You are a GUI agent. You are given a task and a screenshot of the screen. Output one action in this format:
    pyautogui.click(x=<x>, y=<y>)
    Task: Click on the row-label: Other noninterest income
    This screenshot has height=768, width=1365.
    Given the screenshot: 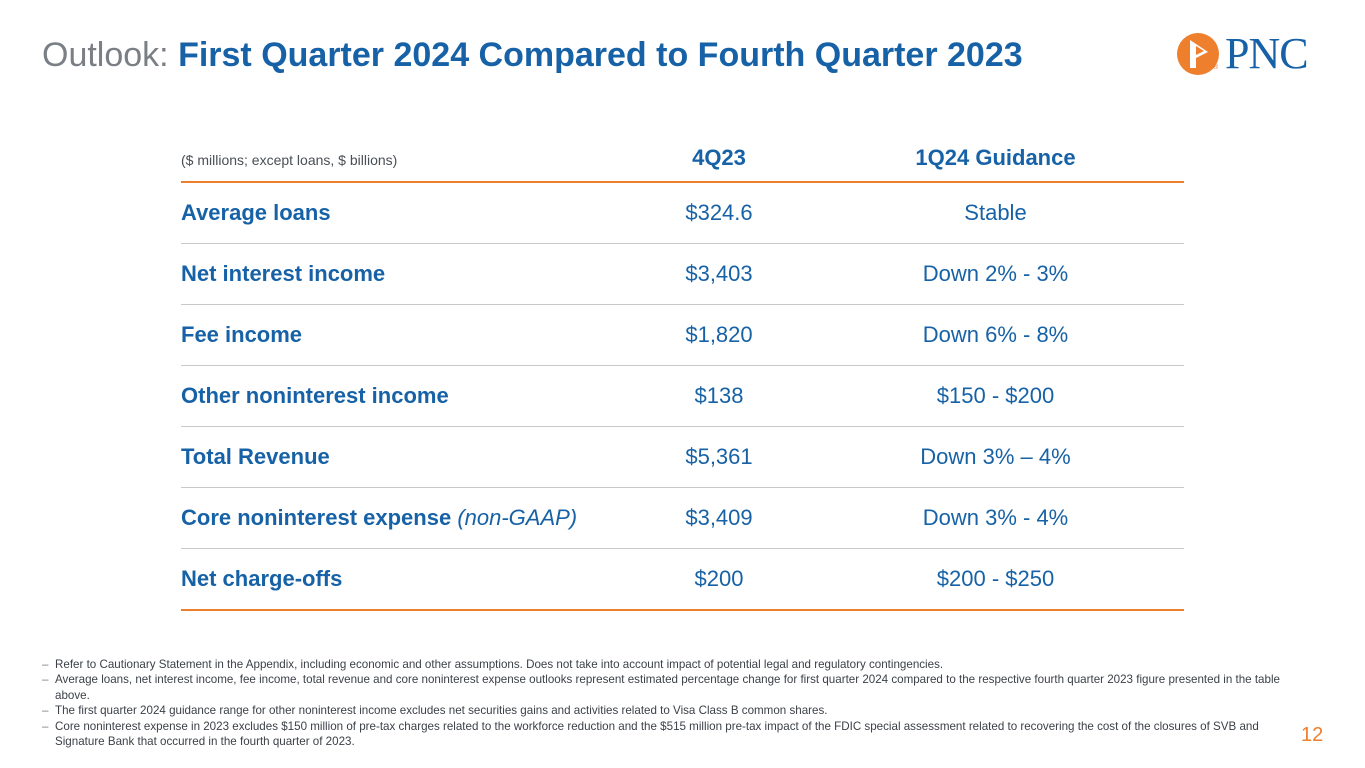 What is the action you would take?
    pyautogui.click(x=406, y=396)
    